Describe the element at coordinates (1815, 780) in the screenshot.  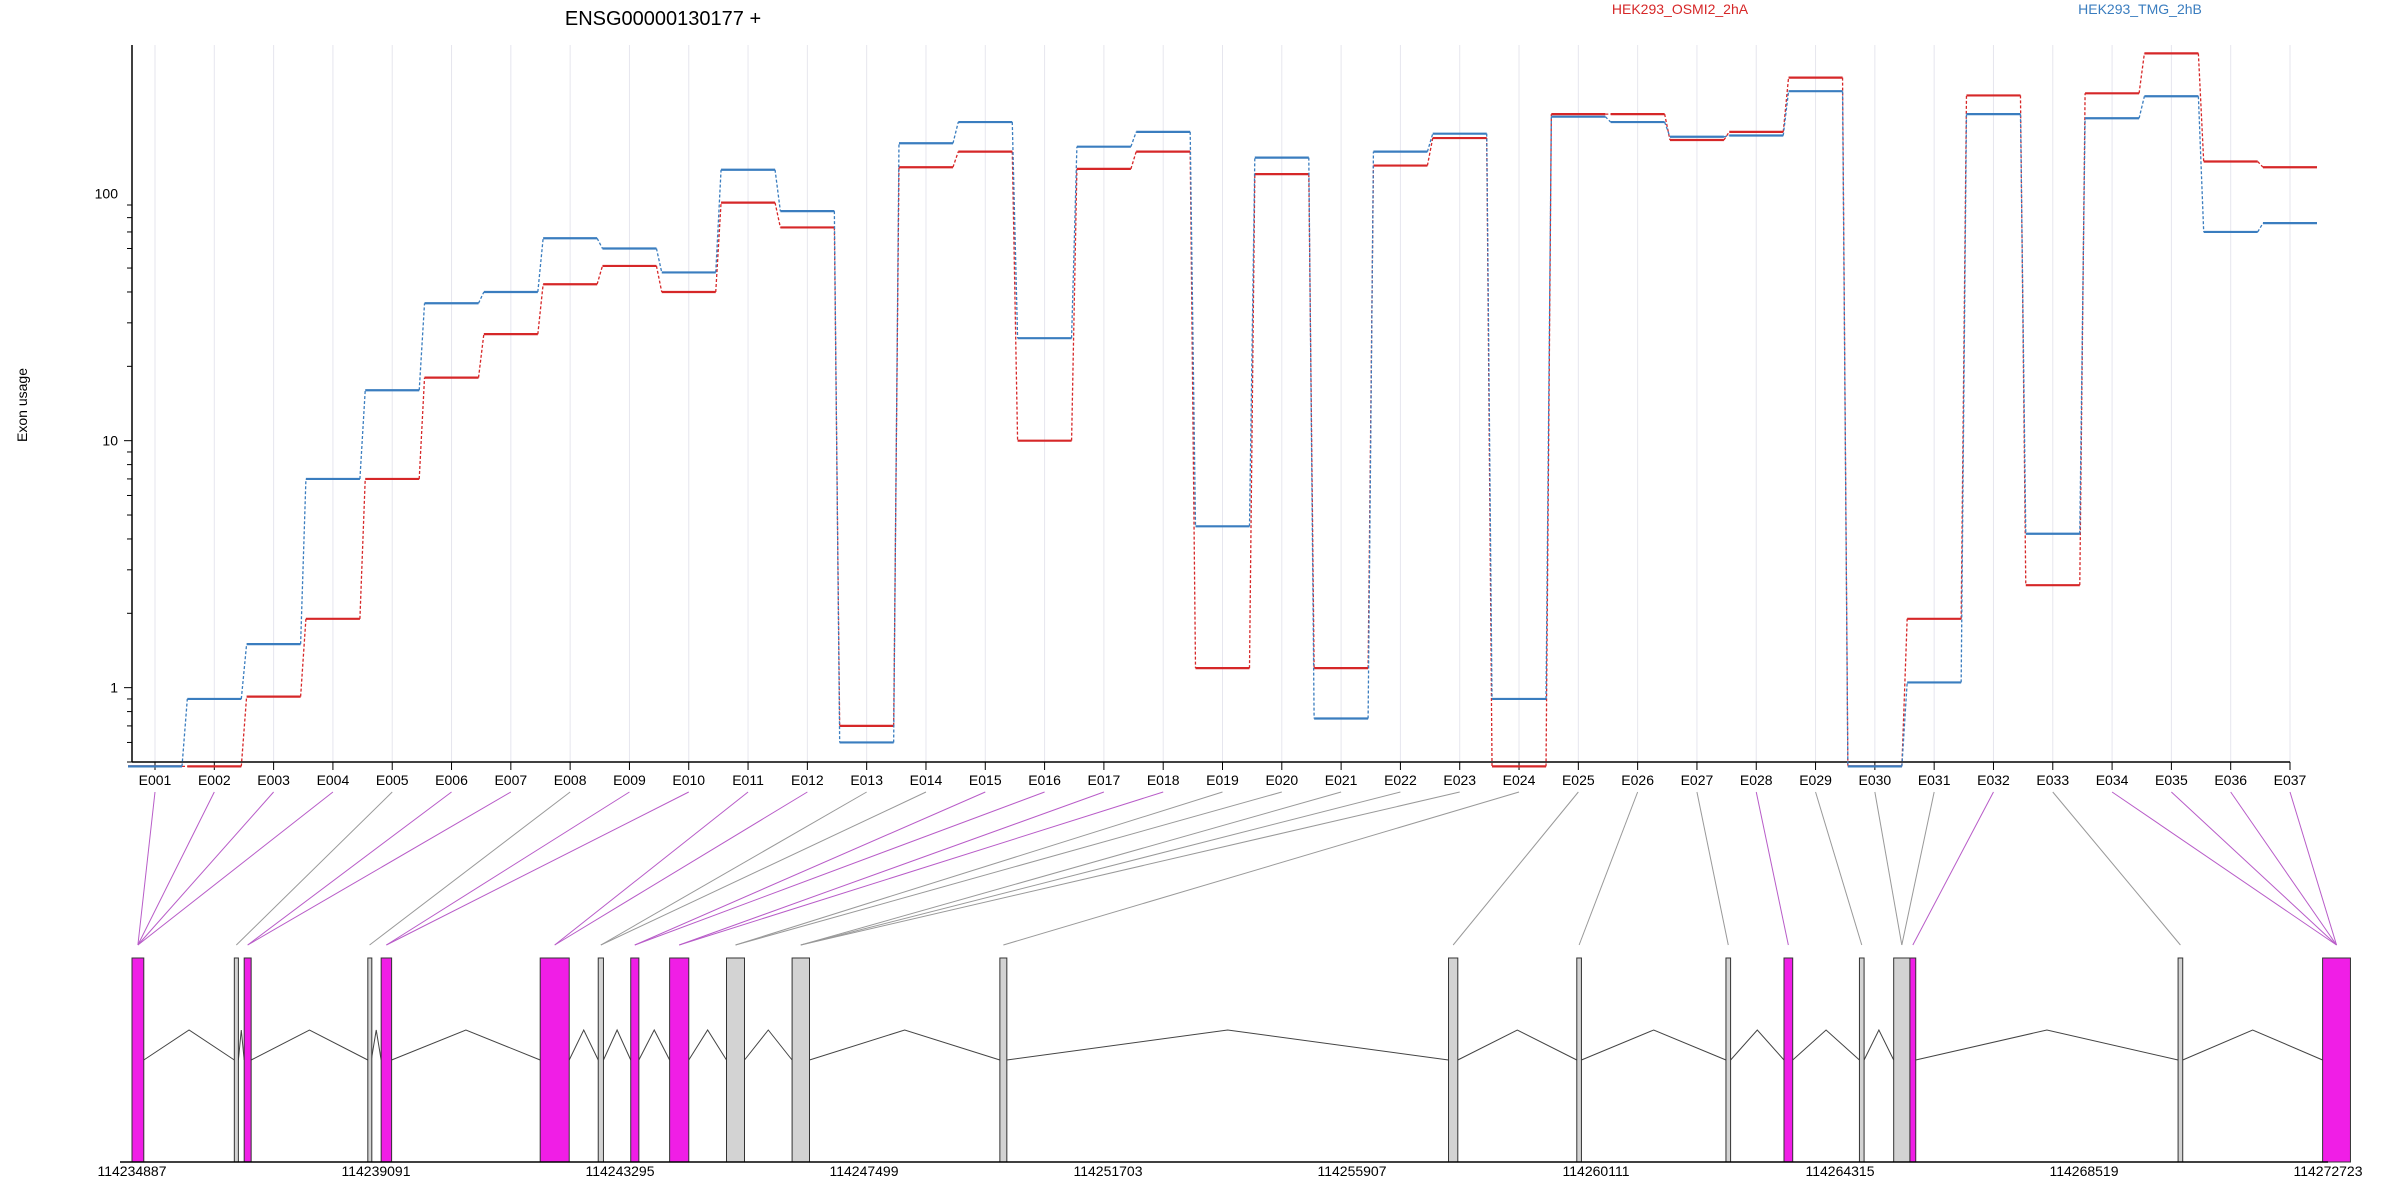
I see `x-tick-label-e029: E029` at that location.